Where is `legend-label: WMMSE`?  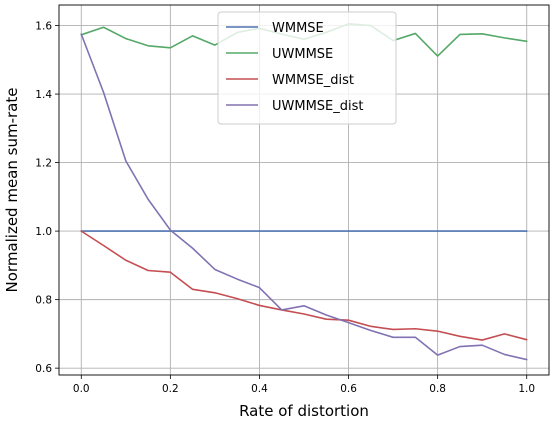
legend-label: WMMSE is located at coordinates (298, 28).